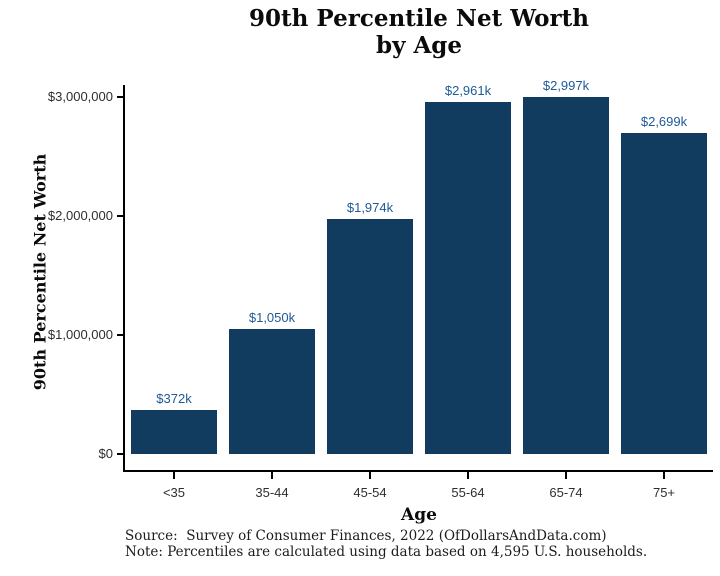 The width and height of the screenshot is (720, 576). I want to click on x-axis-title: Age, so click(419, 515).